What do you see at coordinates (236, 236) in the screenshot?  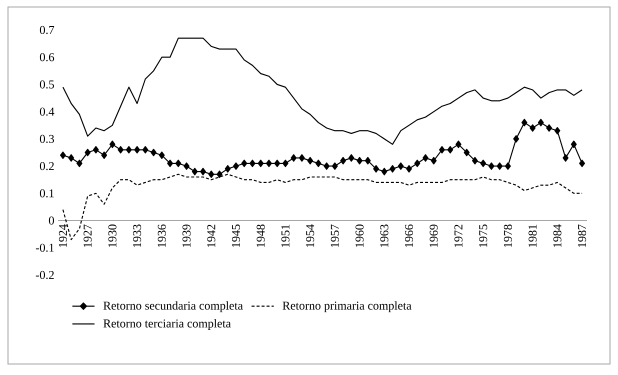 I see `x-tick-label: 1945` at bounding box center [236, 236].